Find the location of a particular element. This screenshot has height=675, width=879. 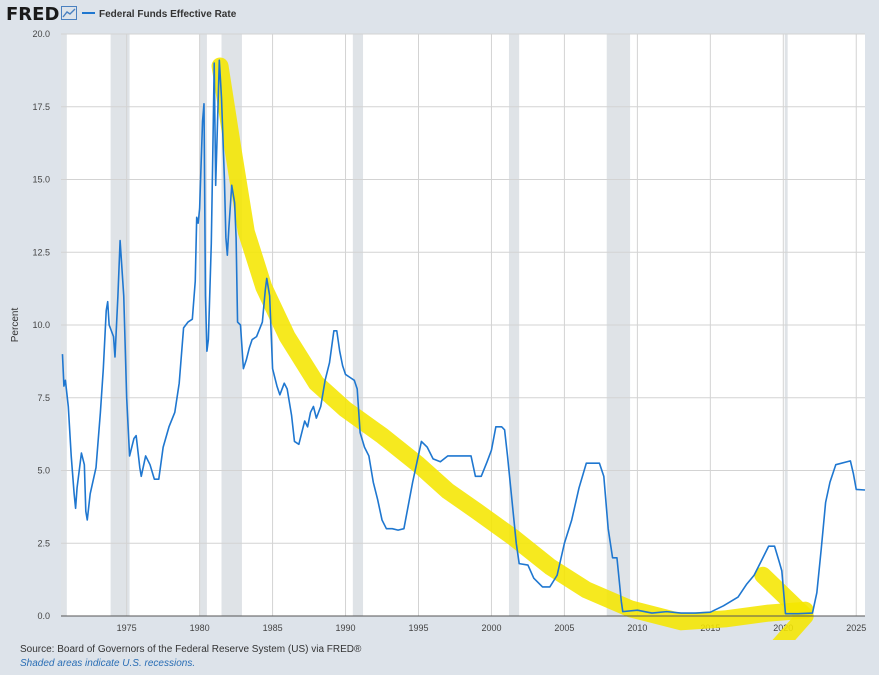

y-tick-label: 10.0 is located at coordinates (41, 325).